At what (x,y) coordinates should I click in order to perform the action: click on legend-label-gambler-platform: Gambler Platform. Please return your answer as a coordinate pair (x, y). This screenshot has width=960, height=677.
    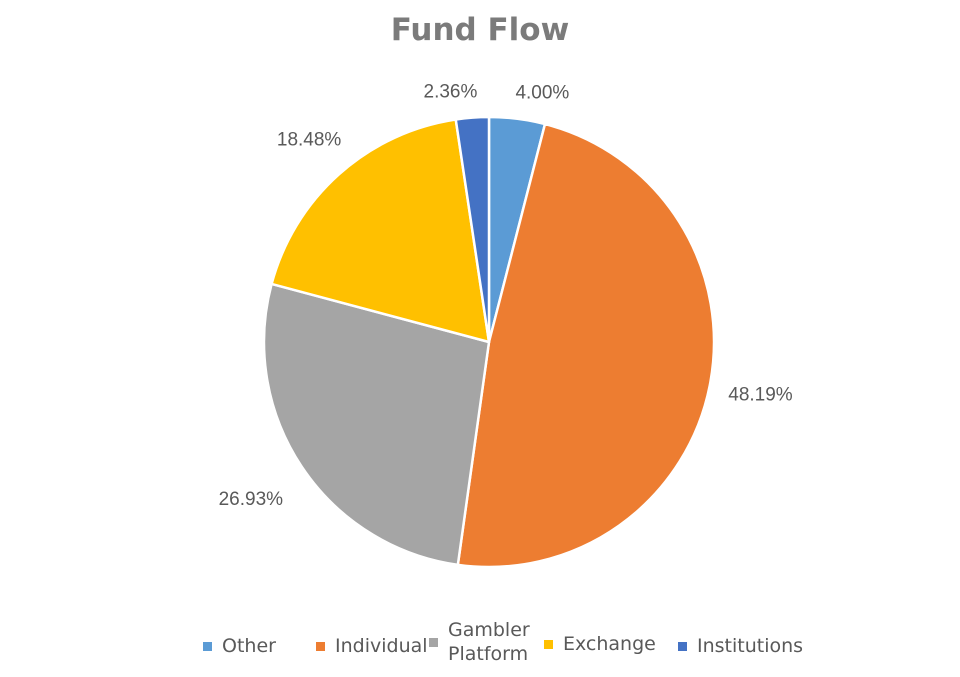
    Looking at the image, I should click on (489, 642).